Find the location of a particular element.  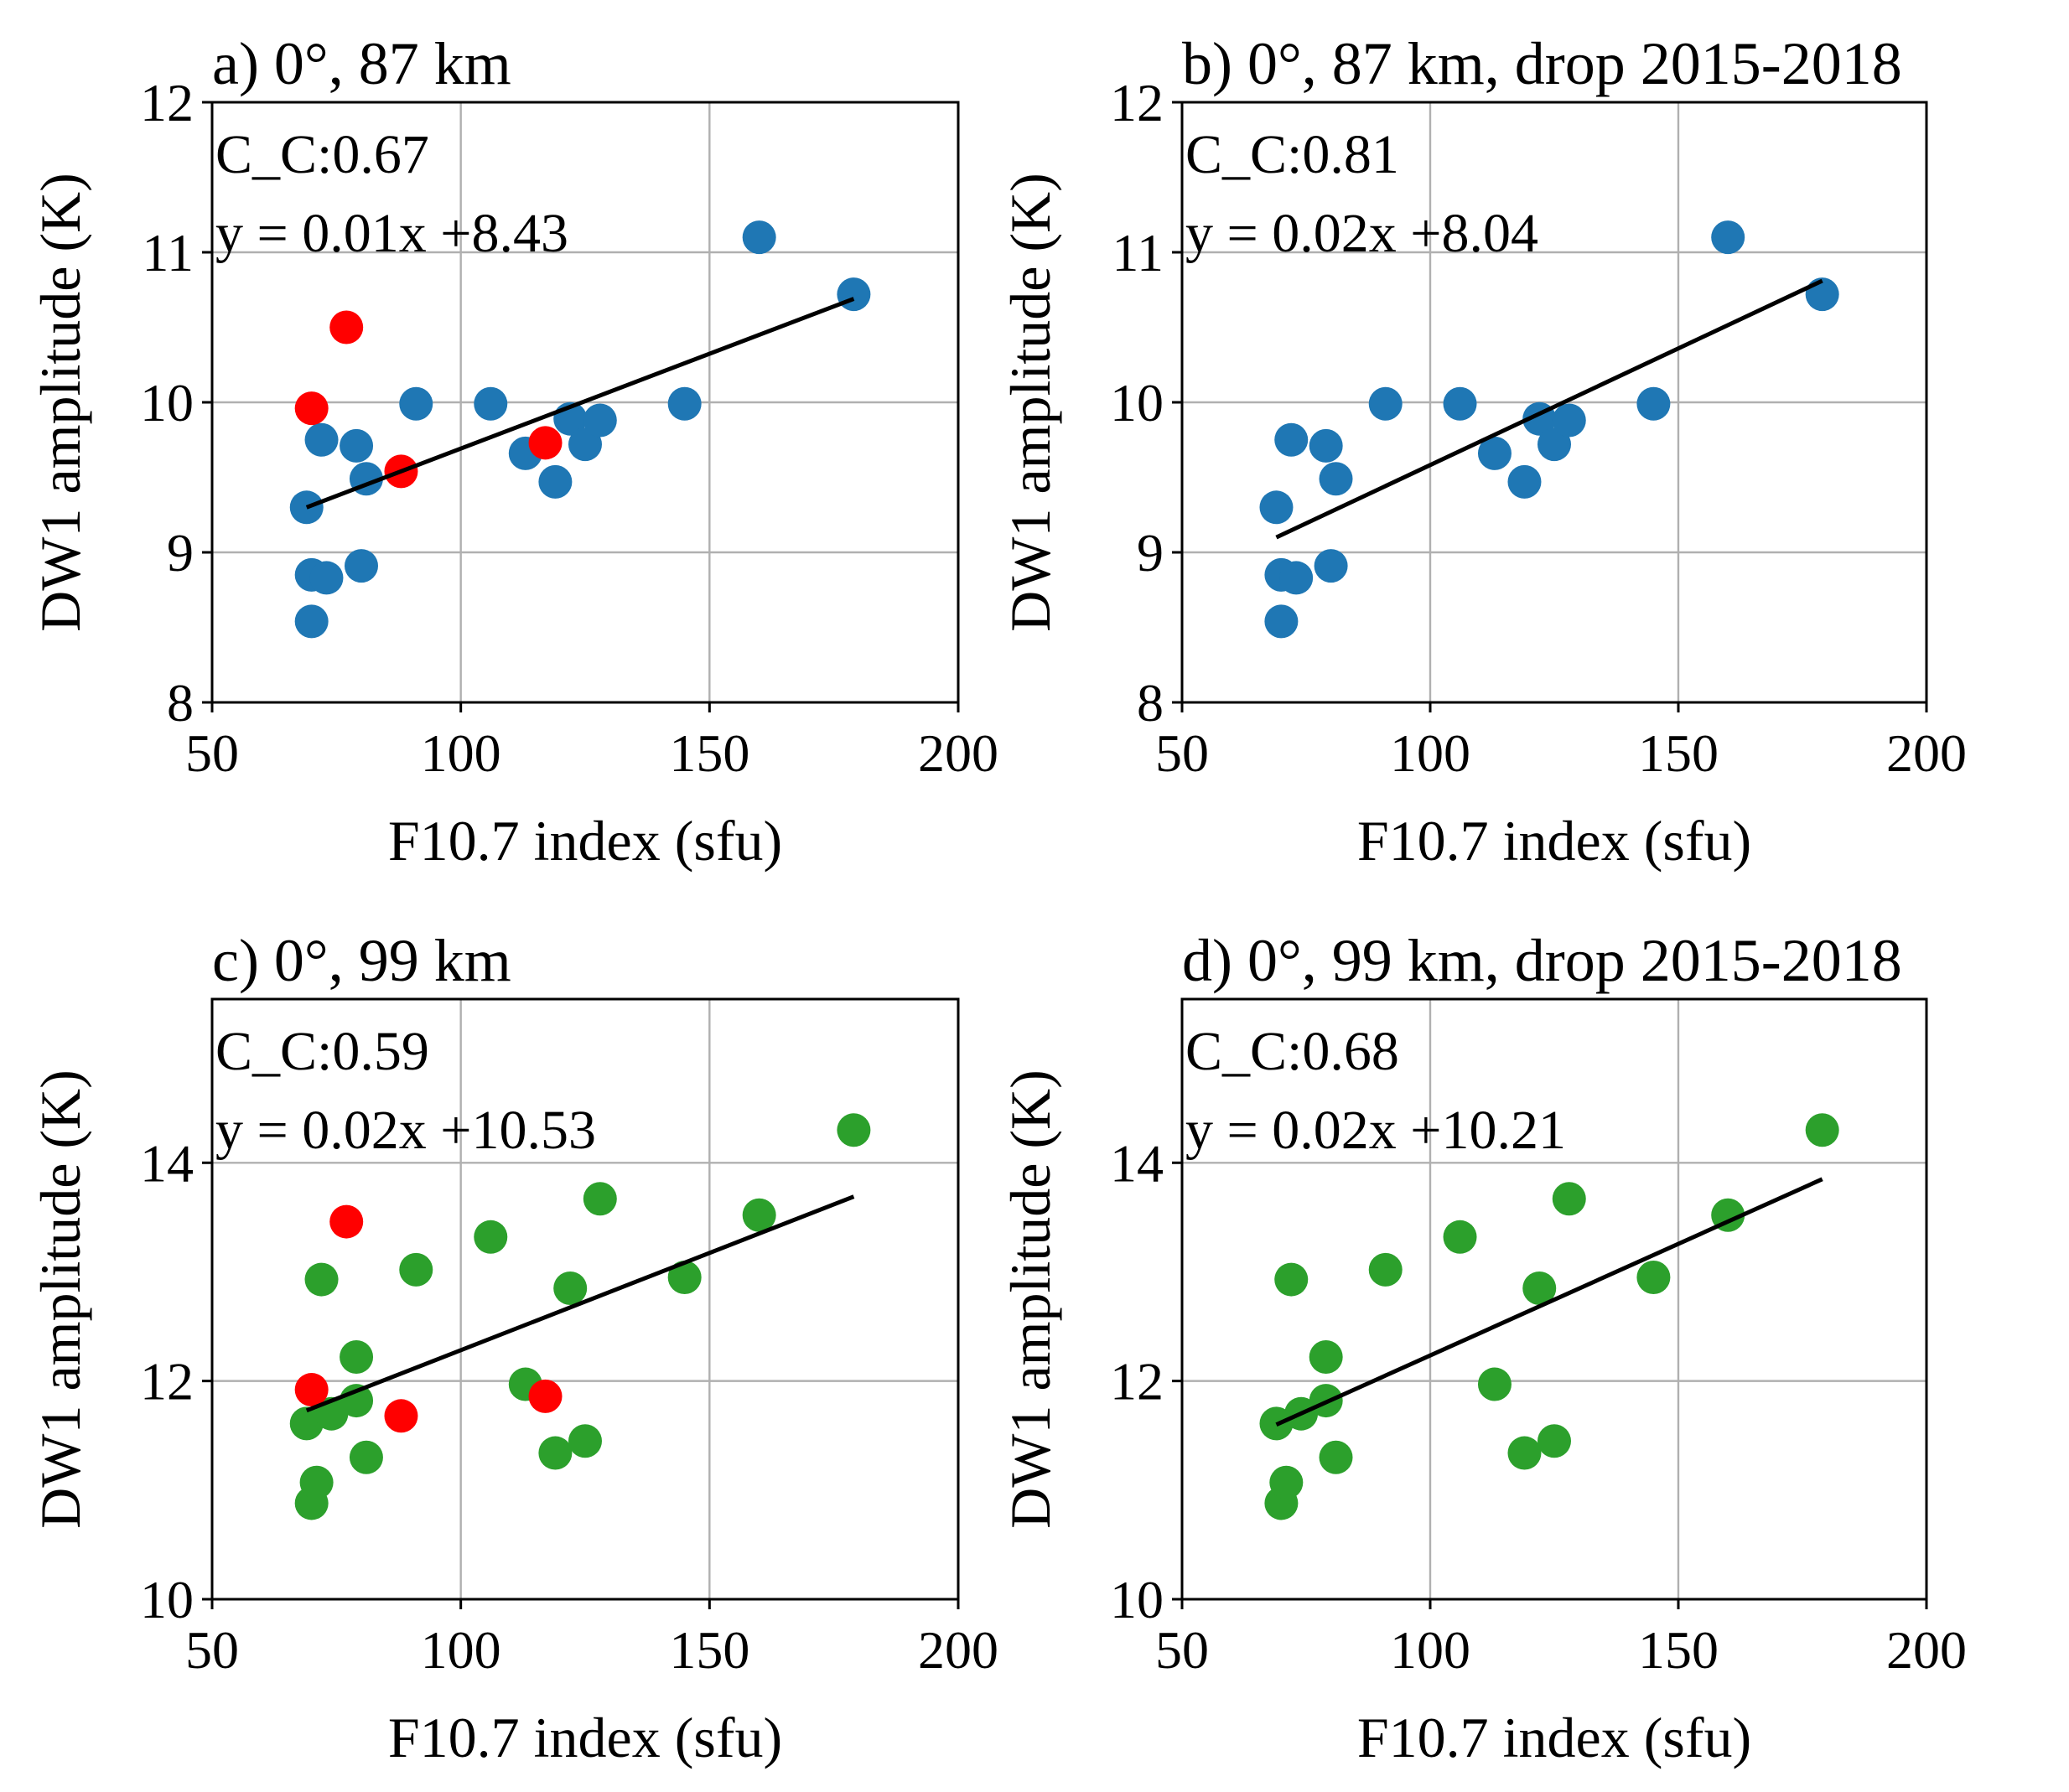

correlation-annotation: C_C:0.68 is located at coordinates (1292, 1052).